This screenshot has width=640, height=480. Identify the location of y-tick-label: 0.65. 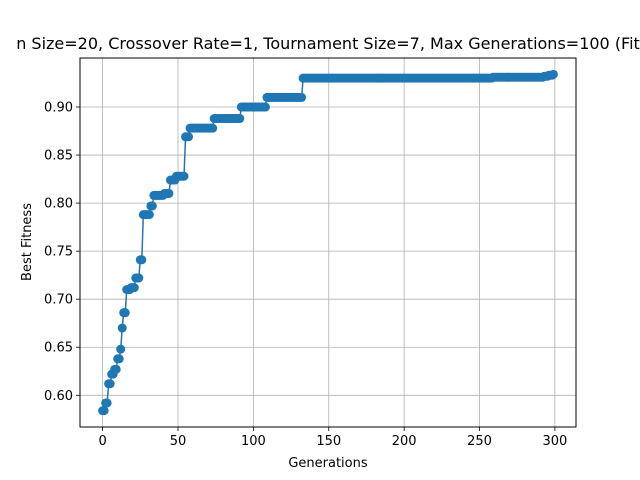
(58, 348).